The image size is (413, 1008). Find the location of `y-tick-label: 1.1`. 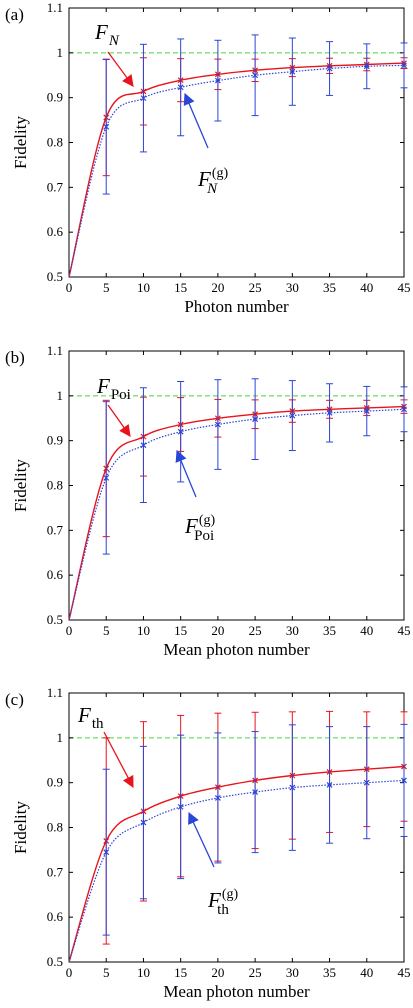

y-tick-label: 1.1 is located at coordinates (55, 350).